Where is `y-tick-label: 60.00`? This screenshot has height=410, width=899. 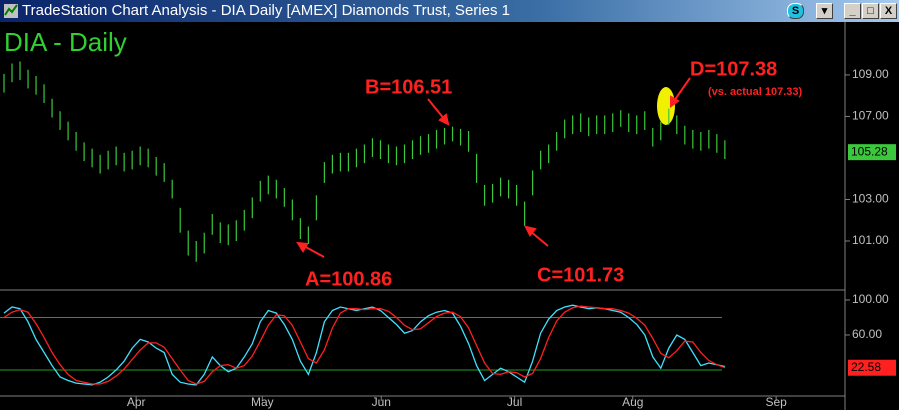
y-tick-label: 60.00 is located at coordinates (867, 334).